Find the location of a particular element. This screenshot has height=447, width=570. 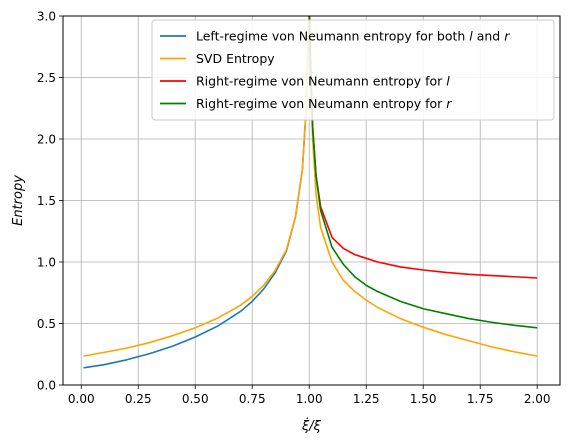

y-tick-label: 0.5 is located at coordinates (46, 324).